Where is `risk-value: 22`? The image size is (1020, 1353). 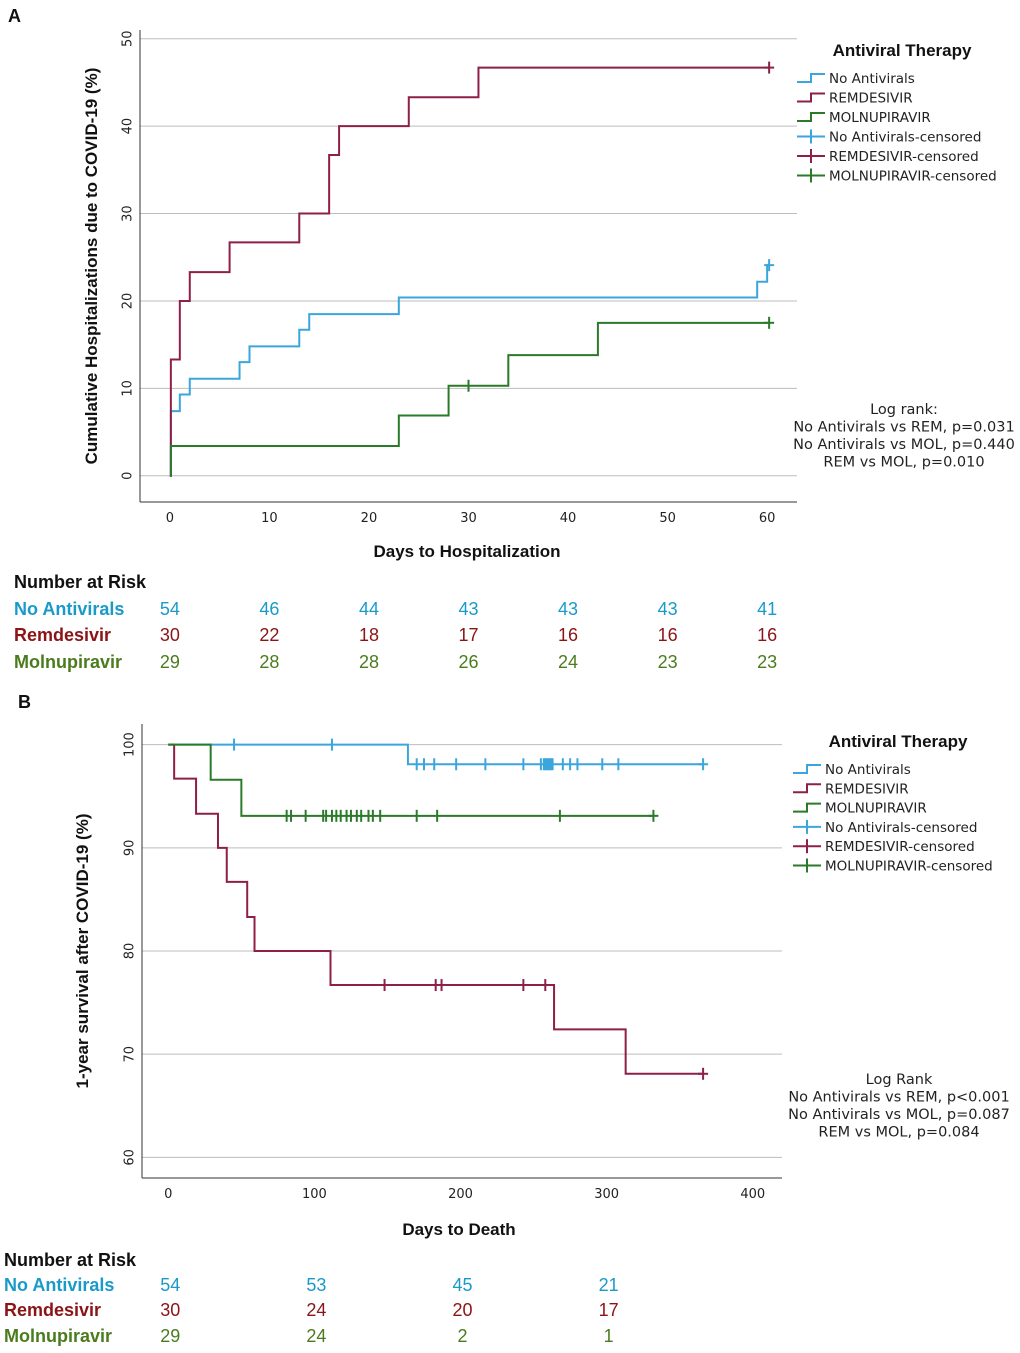
risk-value: 22 is located at coordinates (269, 635).